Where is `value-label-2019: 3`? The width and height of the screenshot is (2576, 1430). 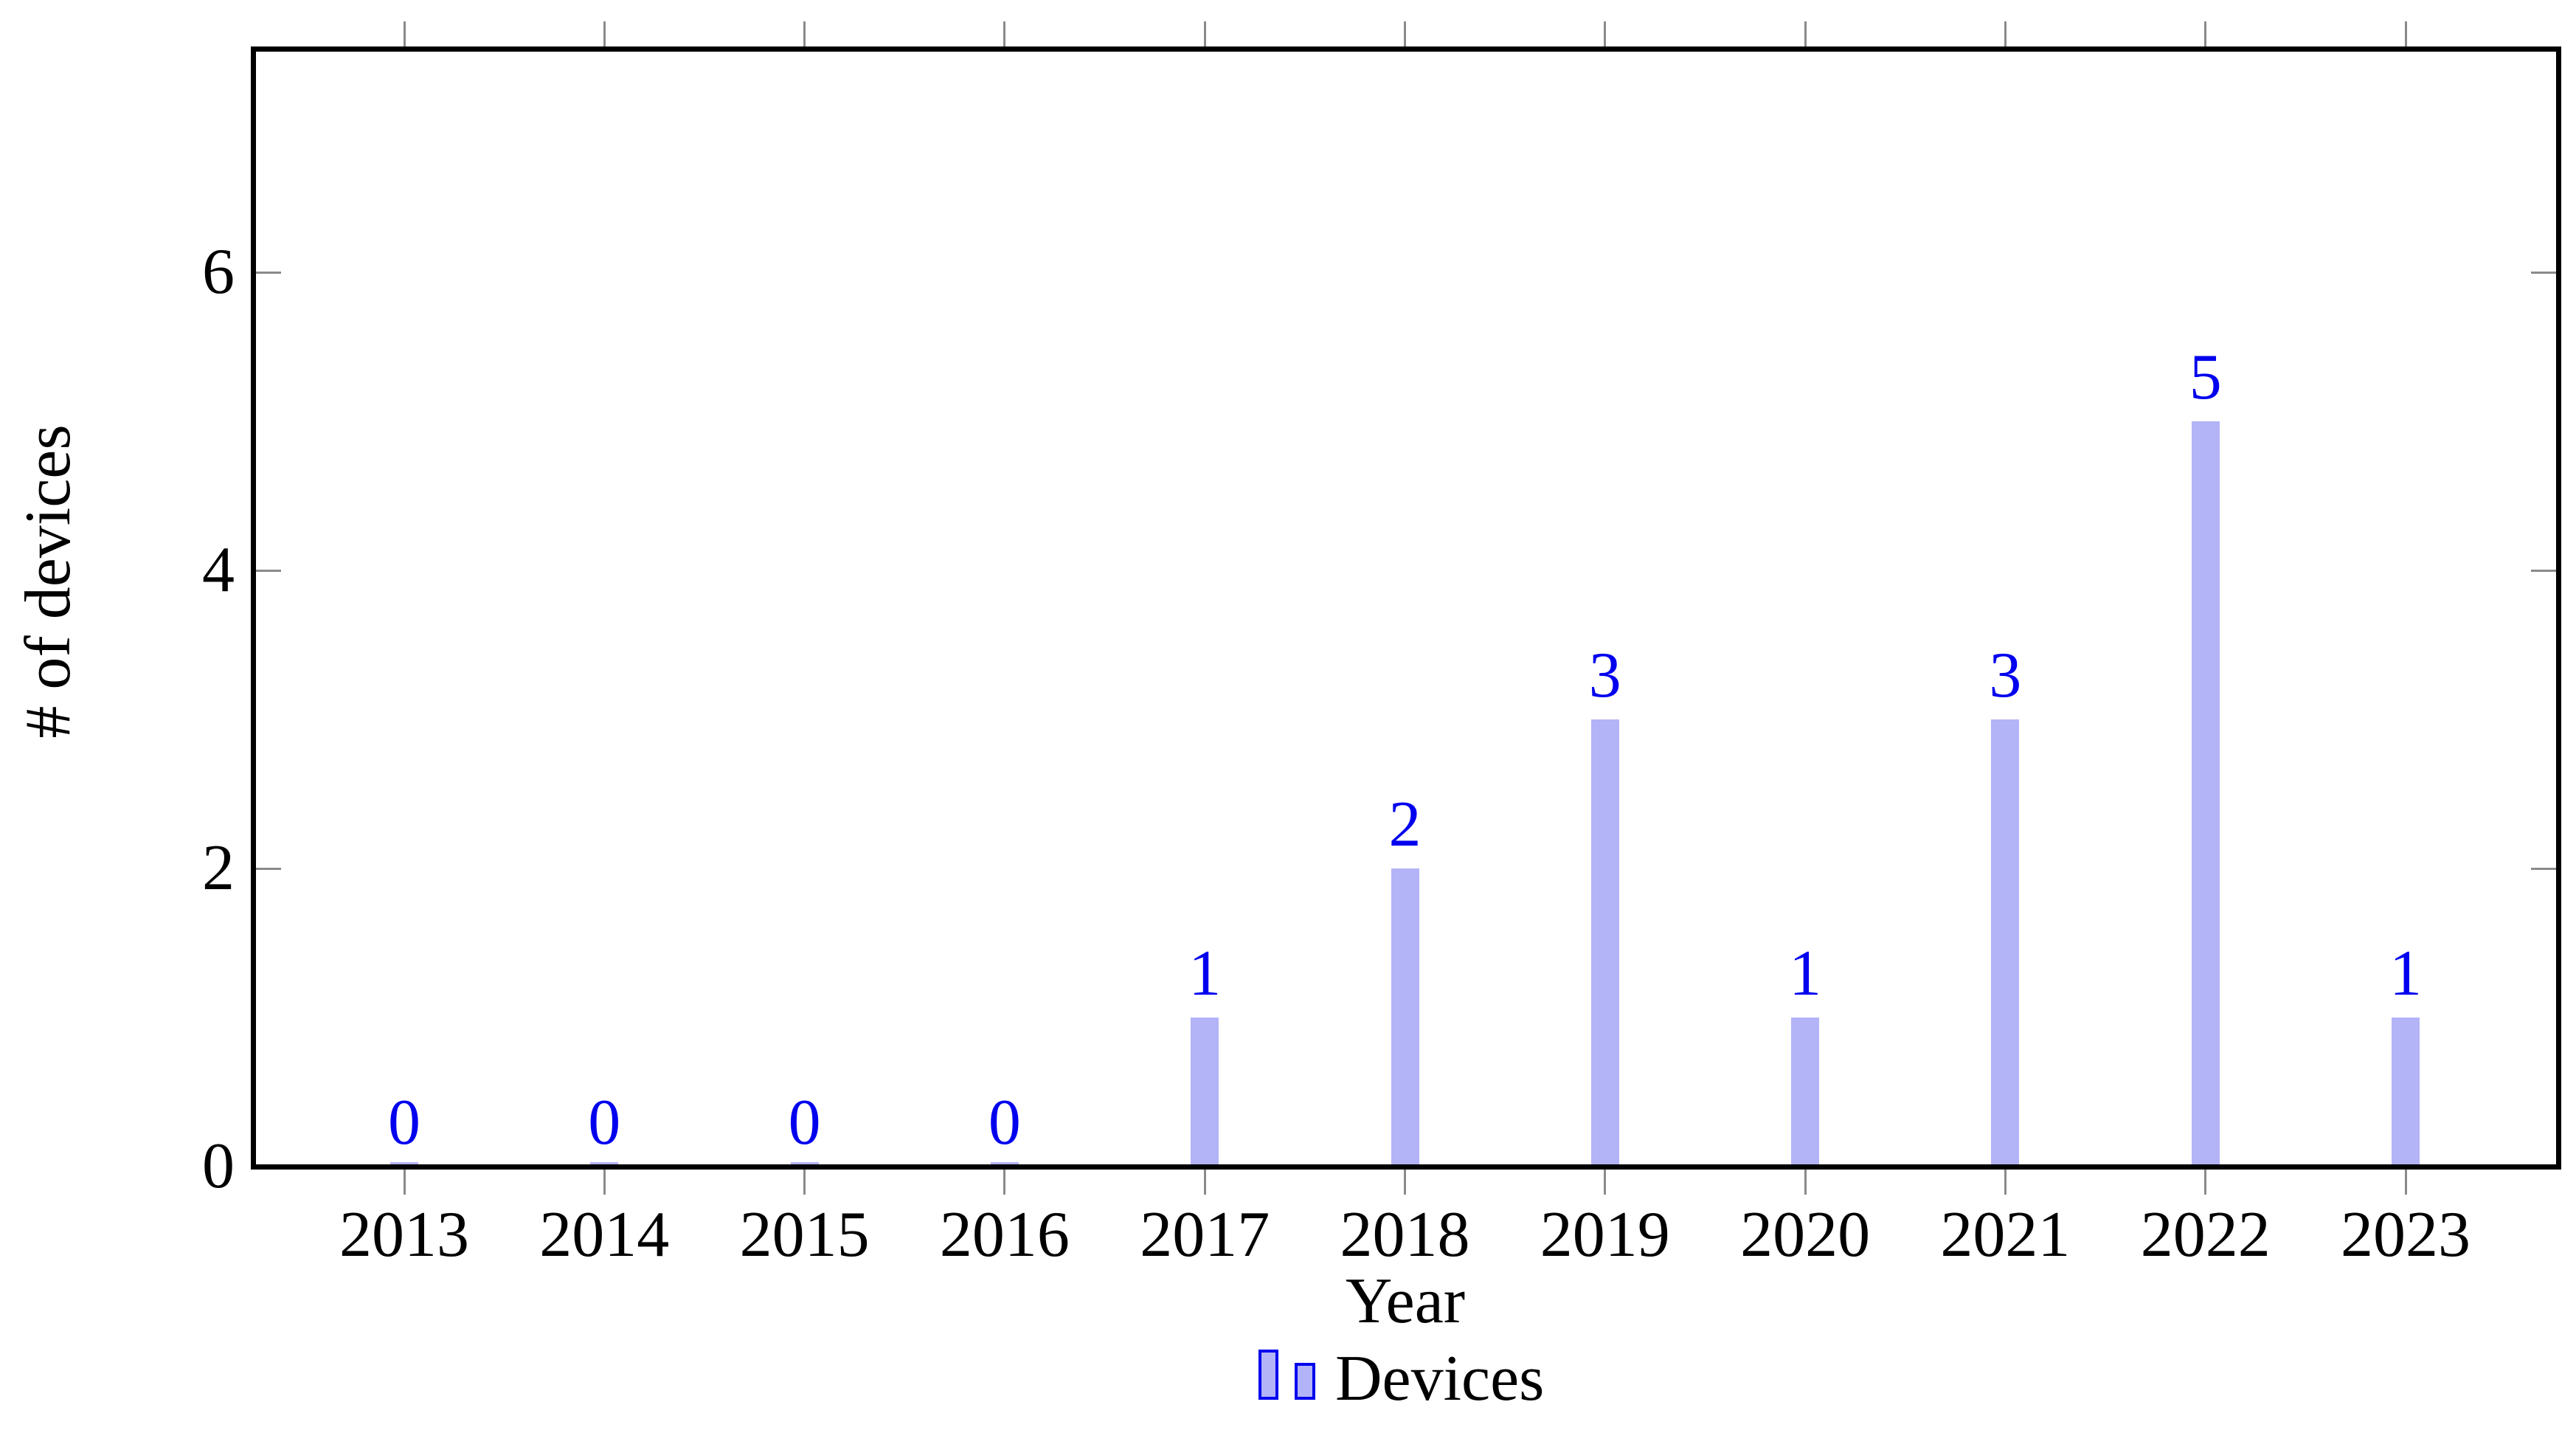 value-label-2019: 3 is located at coordinates (1605, 675).